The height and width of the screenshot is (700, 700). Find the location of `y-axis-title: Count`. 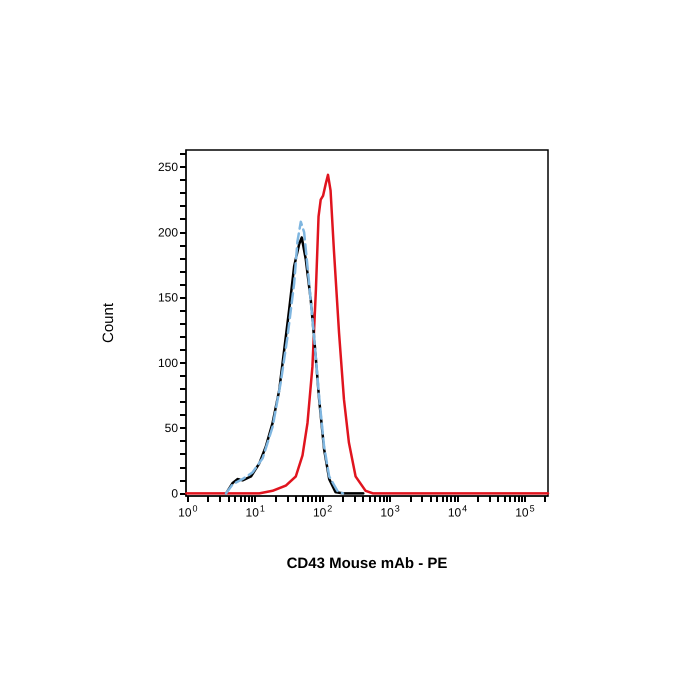

y-axis-title: Count is located at coordinates (108, 323).